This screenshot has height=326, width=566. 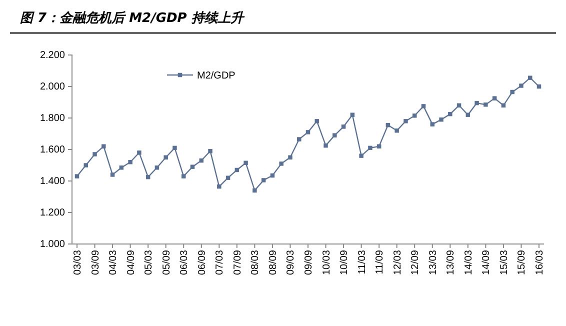 What do you see at coordinates (96, 263) in the screenshot?
I see `x-tick-label: 03/09` at bounding box center [96, 263].